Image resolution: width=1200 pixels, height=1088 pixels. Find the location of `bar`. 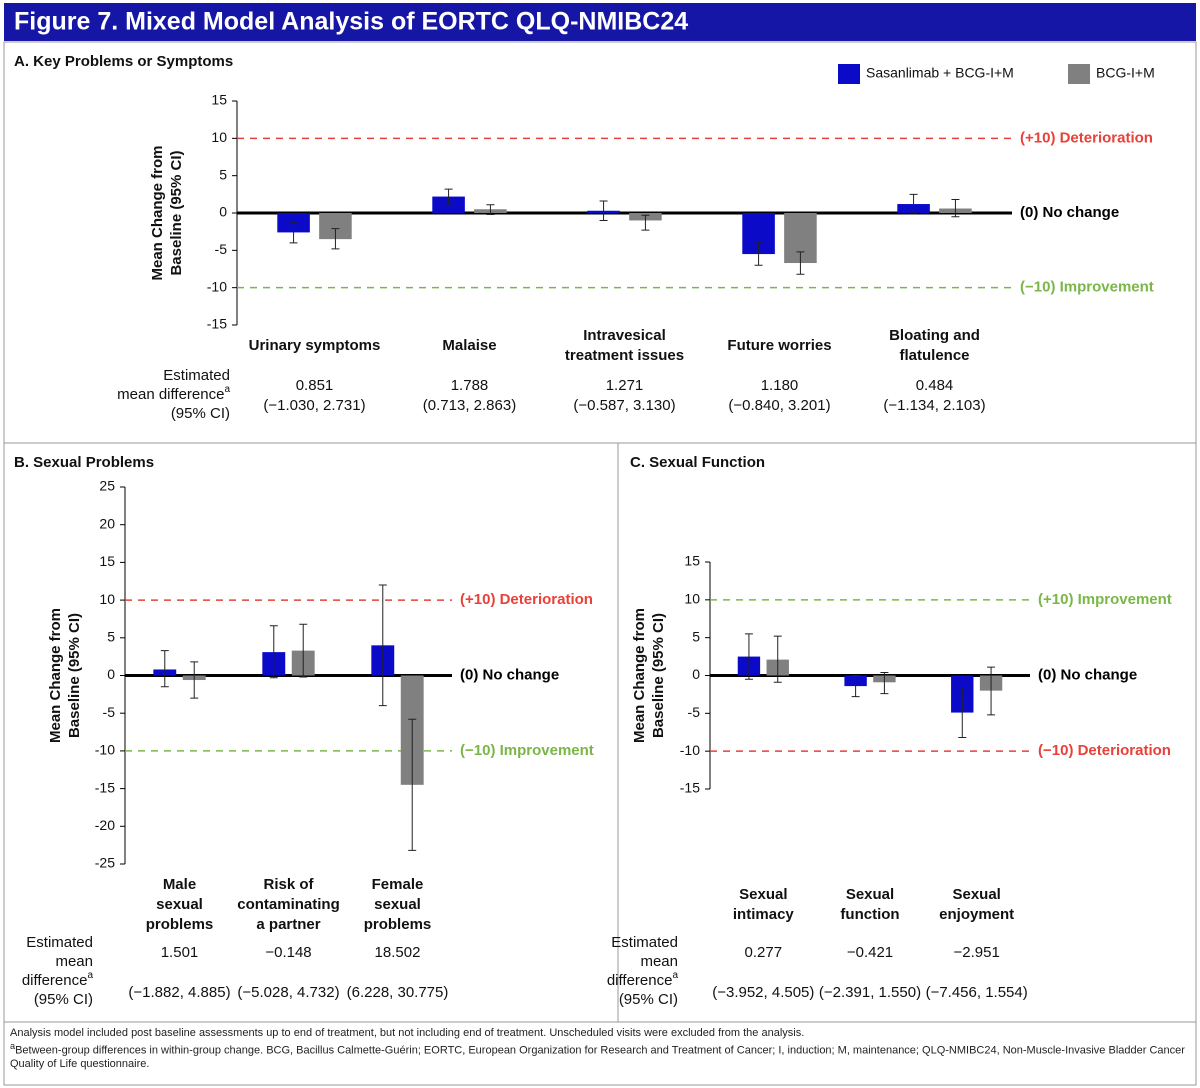

bar is located at coordinates (448, 204).